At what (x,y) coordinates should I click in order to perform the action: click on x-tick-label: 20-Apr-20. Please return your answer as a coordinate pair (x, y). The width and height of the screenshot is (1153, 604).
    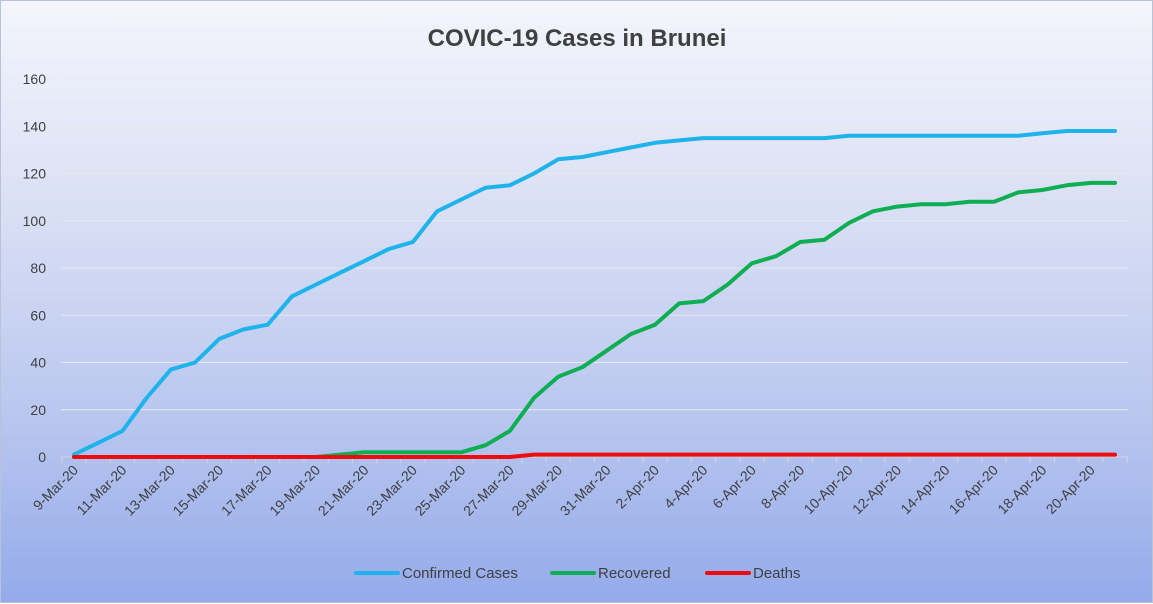
    Looking at the image, I should click on (1070, 489).